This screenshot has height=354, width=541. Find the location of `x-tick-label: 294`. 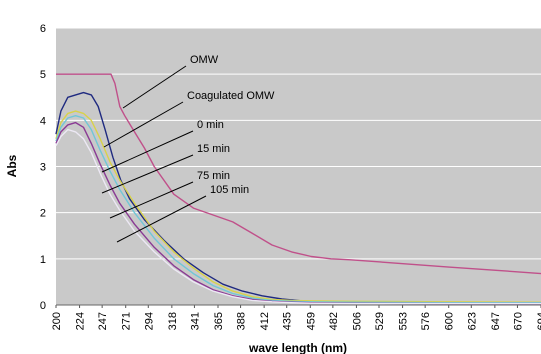

x-tick-label: 294 is located at coordinates (149, 321).